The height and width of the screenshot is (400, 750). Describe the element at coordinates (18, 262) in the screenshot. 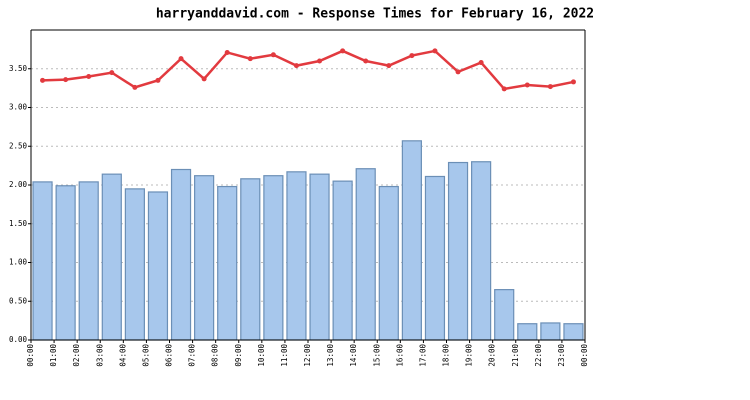

I see `y-tick-label: 1.00` at that location.